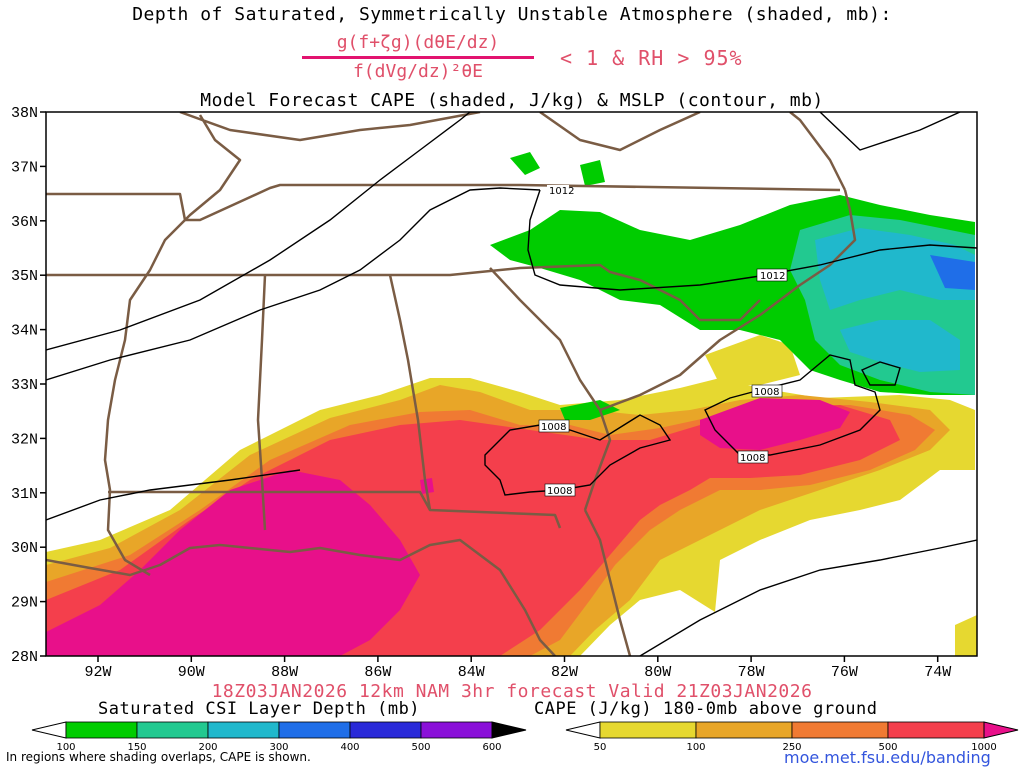  I want to click on lon-label: 82W, so click(564, 672).